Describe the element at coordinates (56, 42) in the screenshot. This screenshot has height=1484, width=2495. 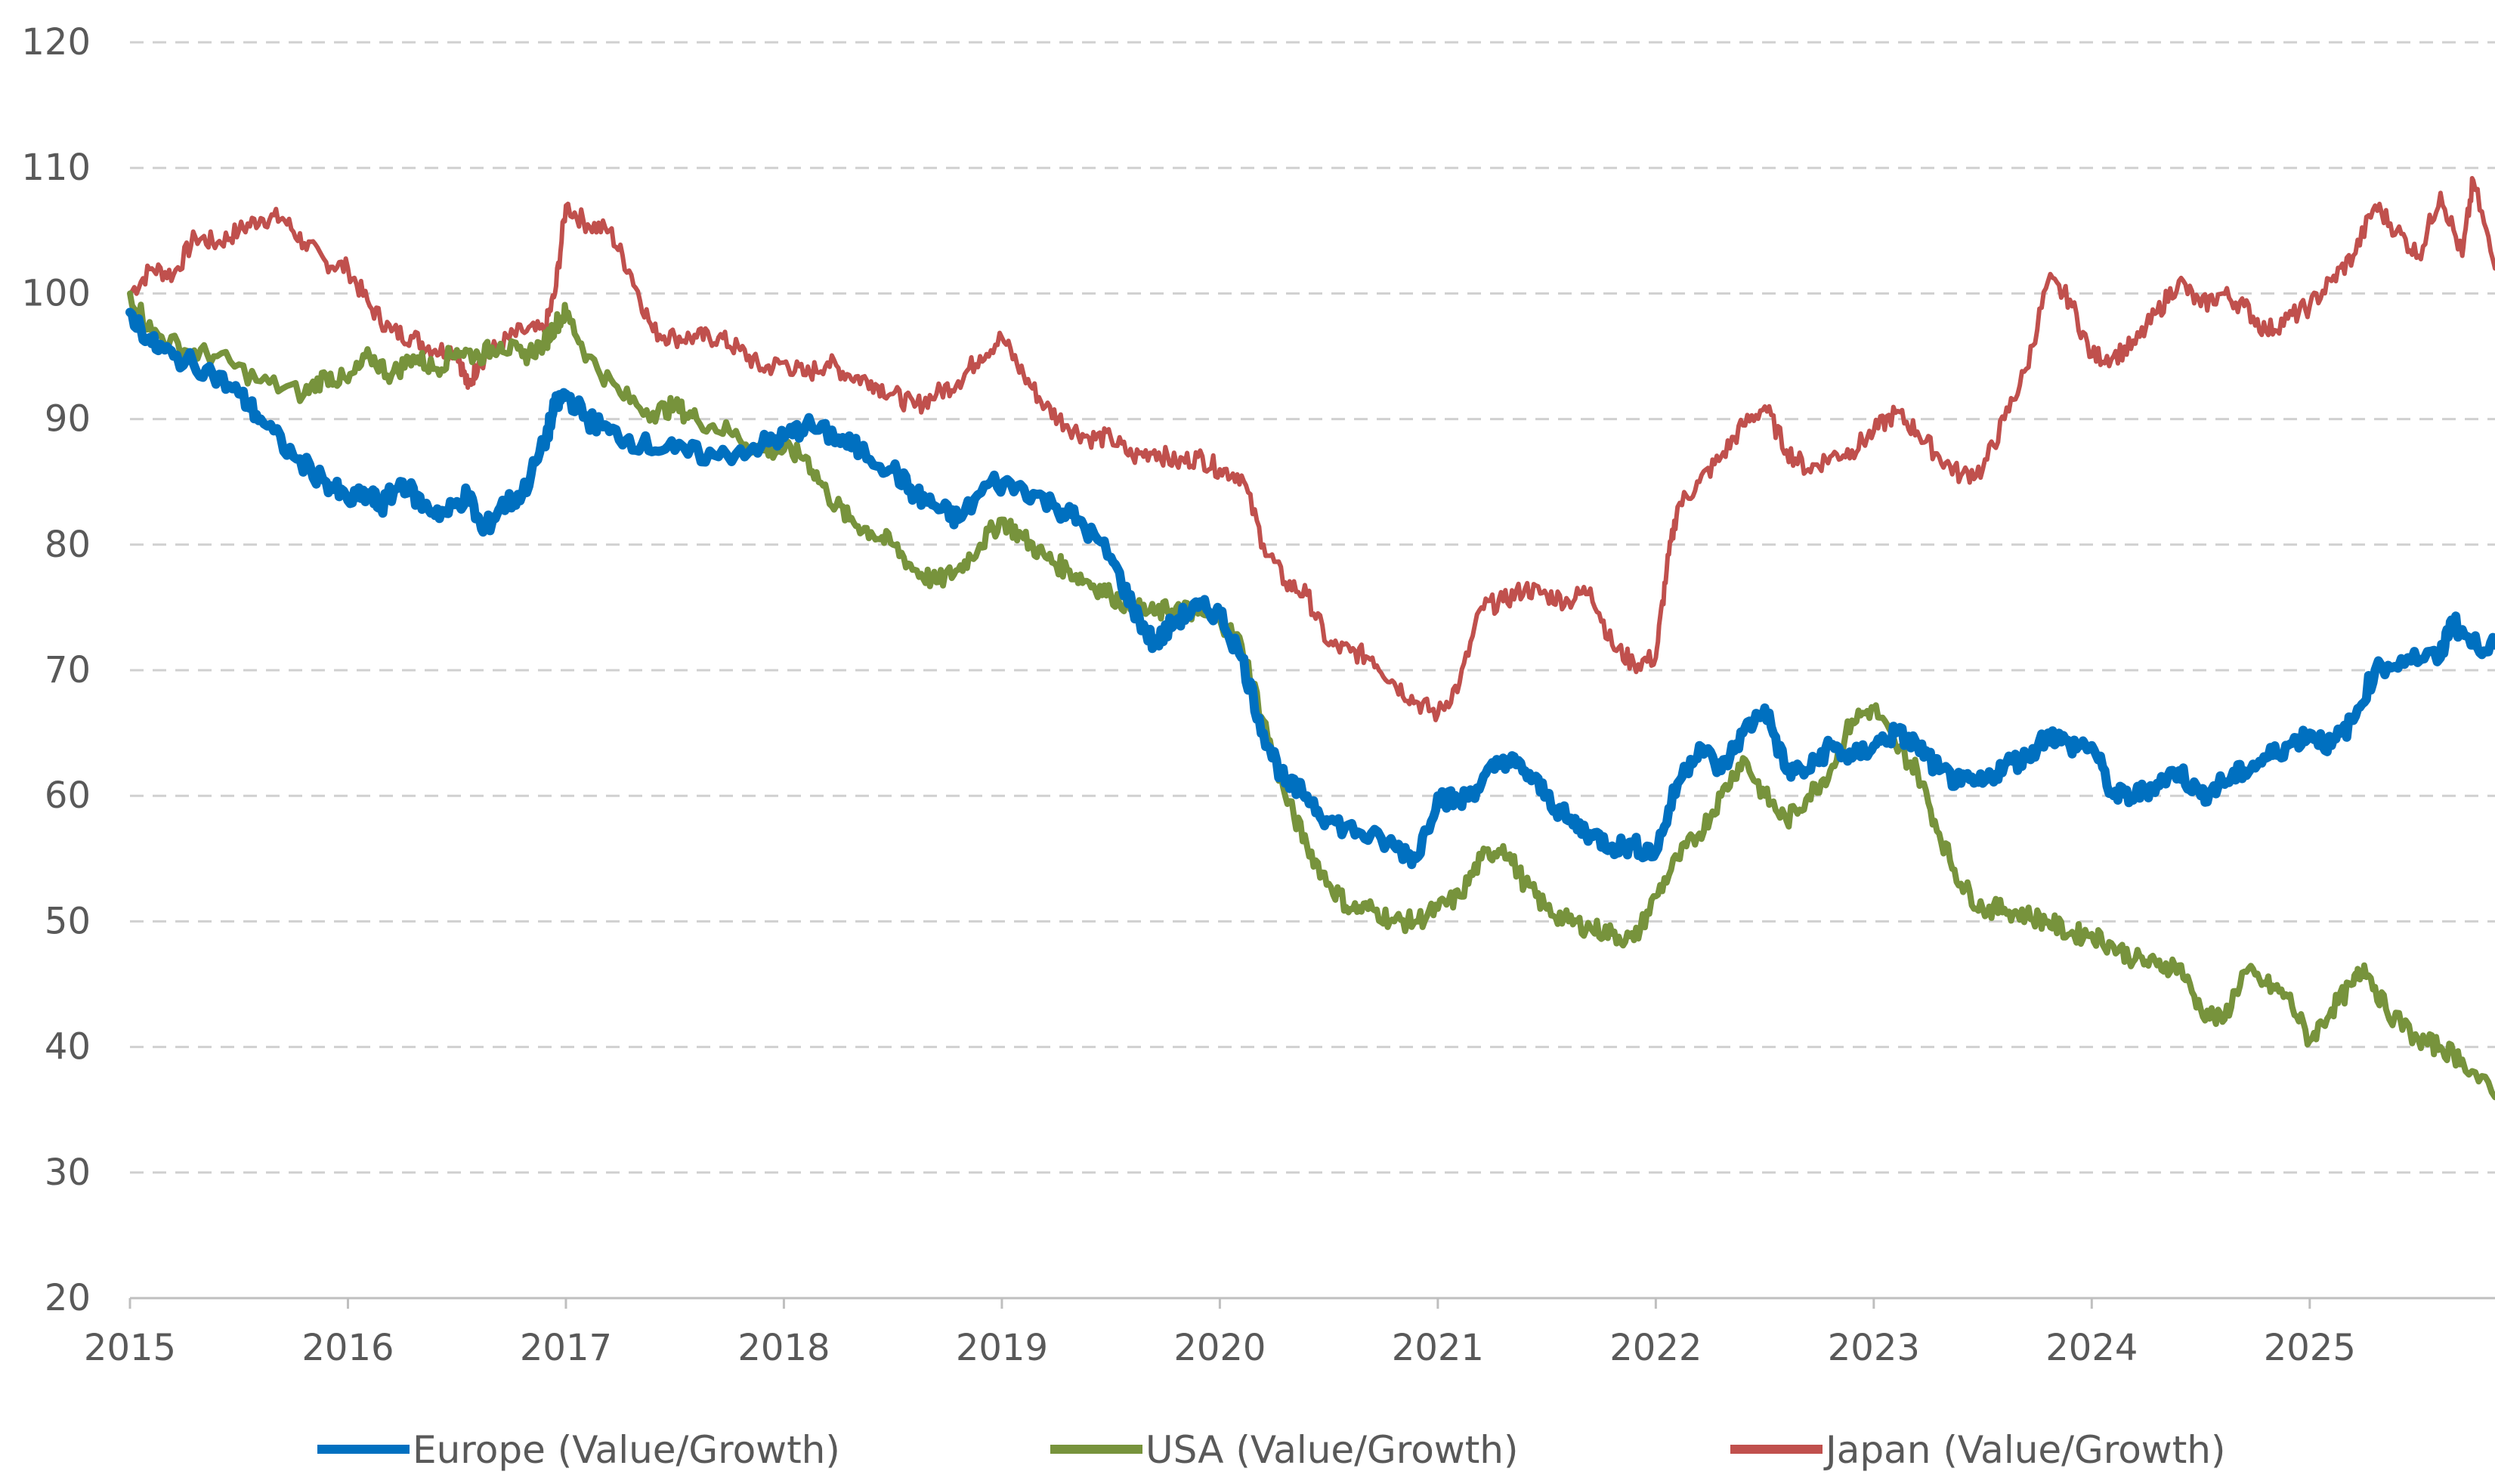
I see `y-tick-label: 120` at that location.